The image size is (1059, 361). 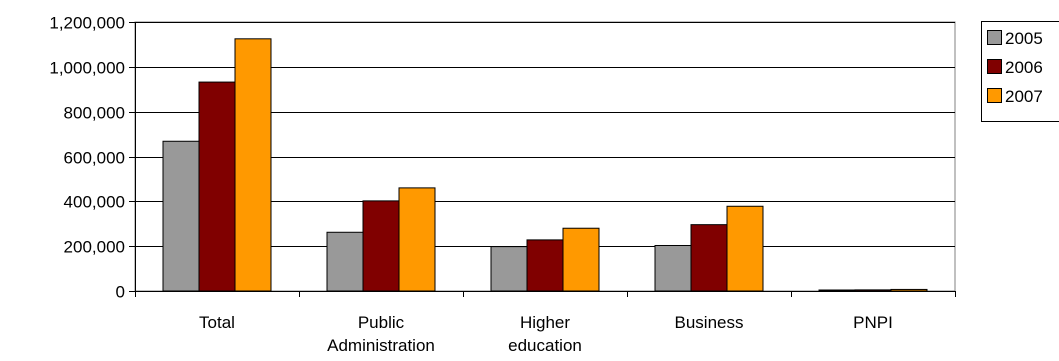 What do you see at coordinates (87, 23) in the screenshot?
I see `y-tick-label: 1,200,000` at bounding box center [87, 23].